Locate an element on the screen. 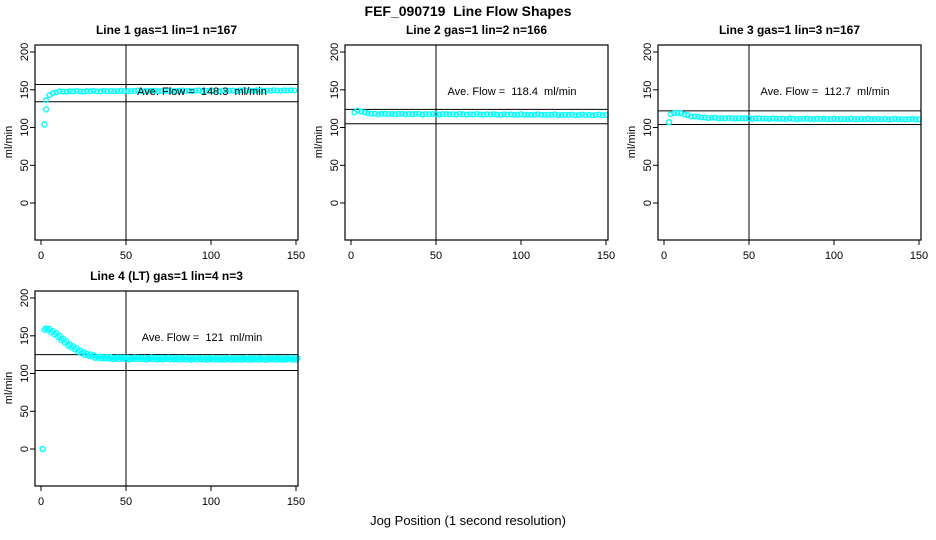  svg-text: Ave. Flow = 118.4 ml/min is located at coordinates (512, 92).